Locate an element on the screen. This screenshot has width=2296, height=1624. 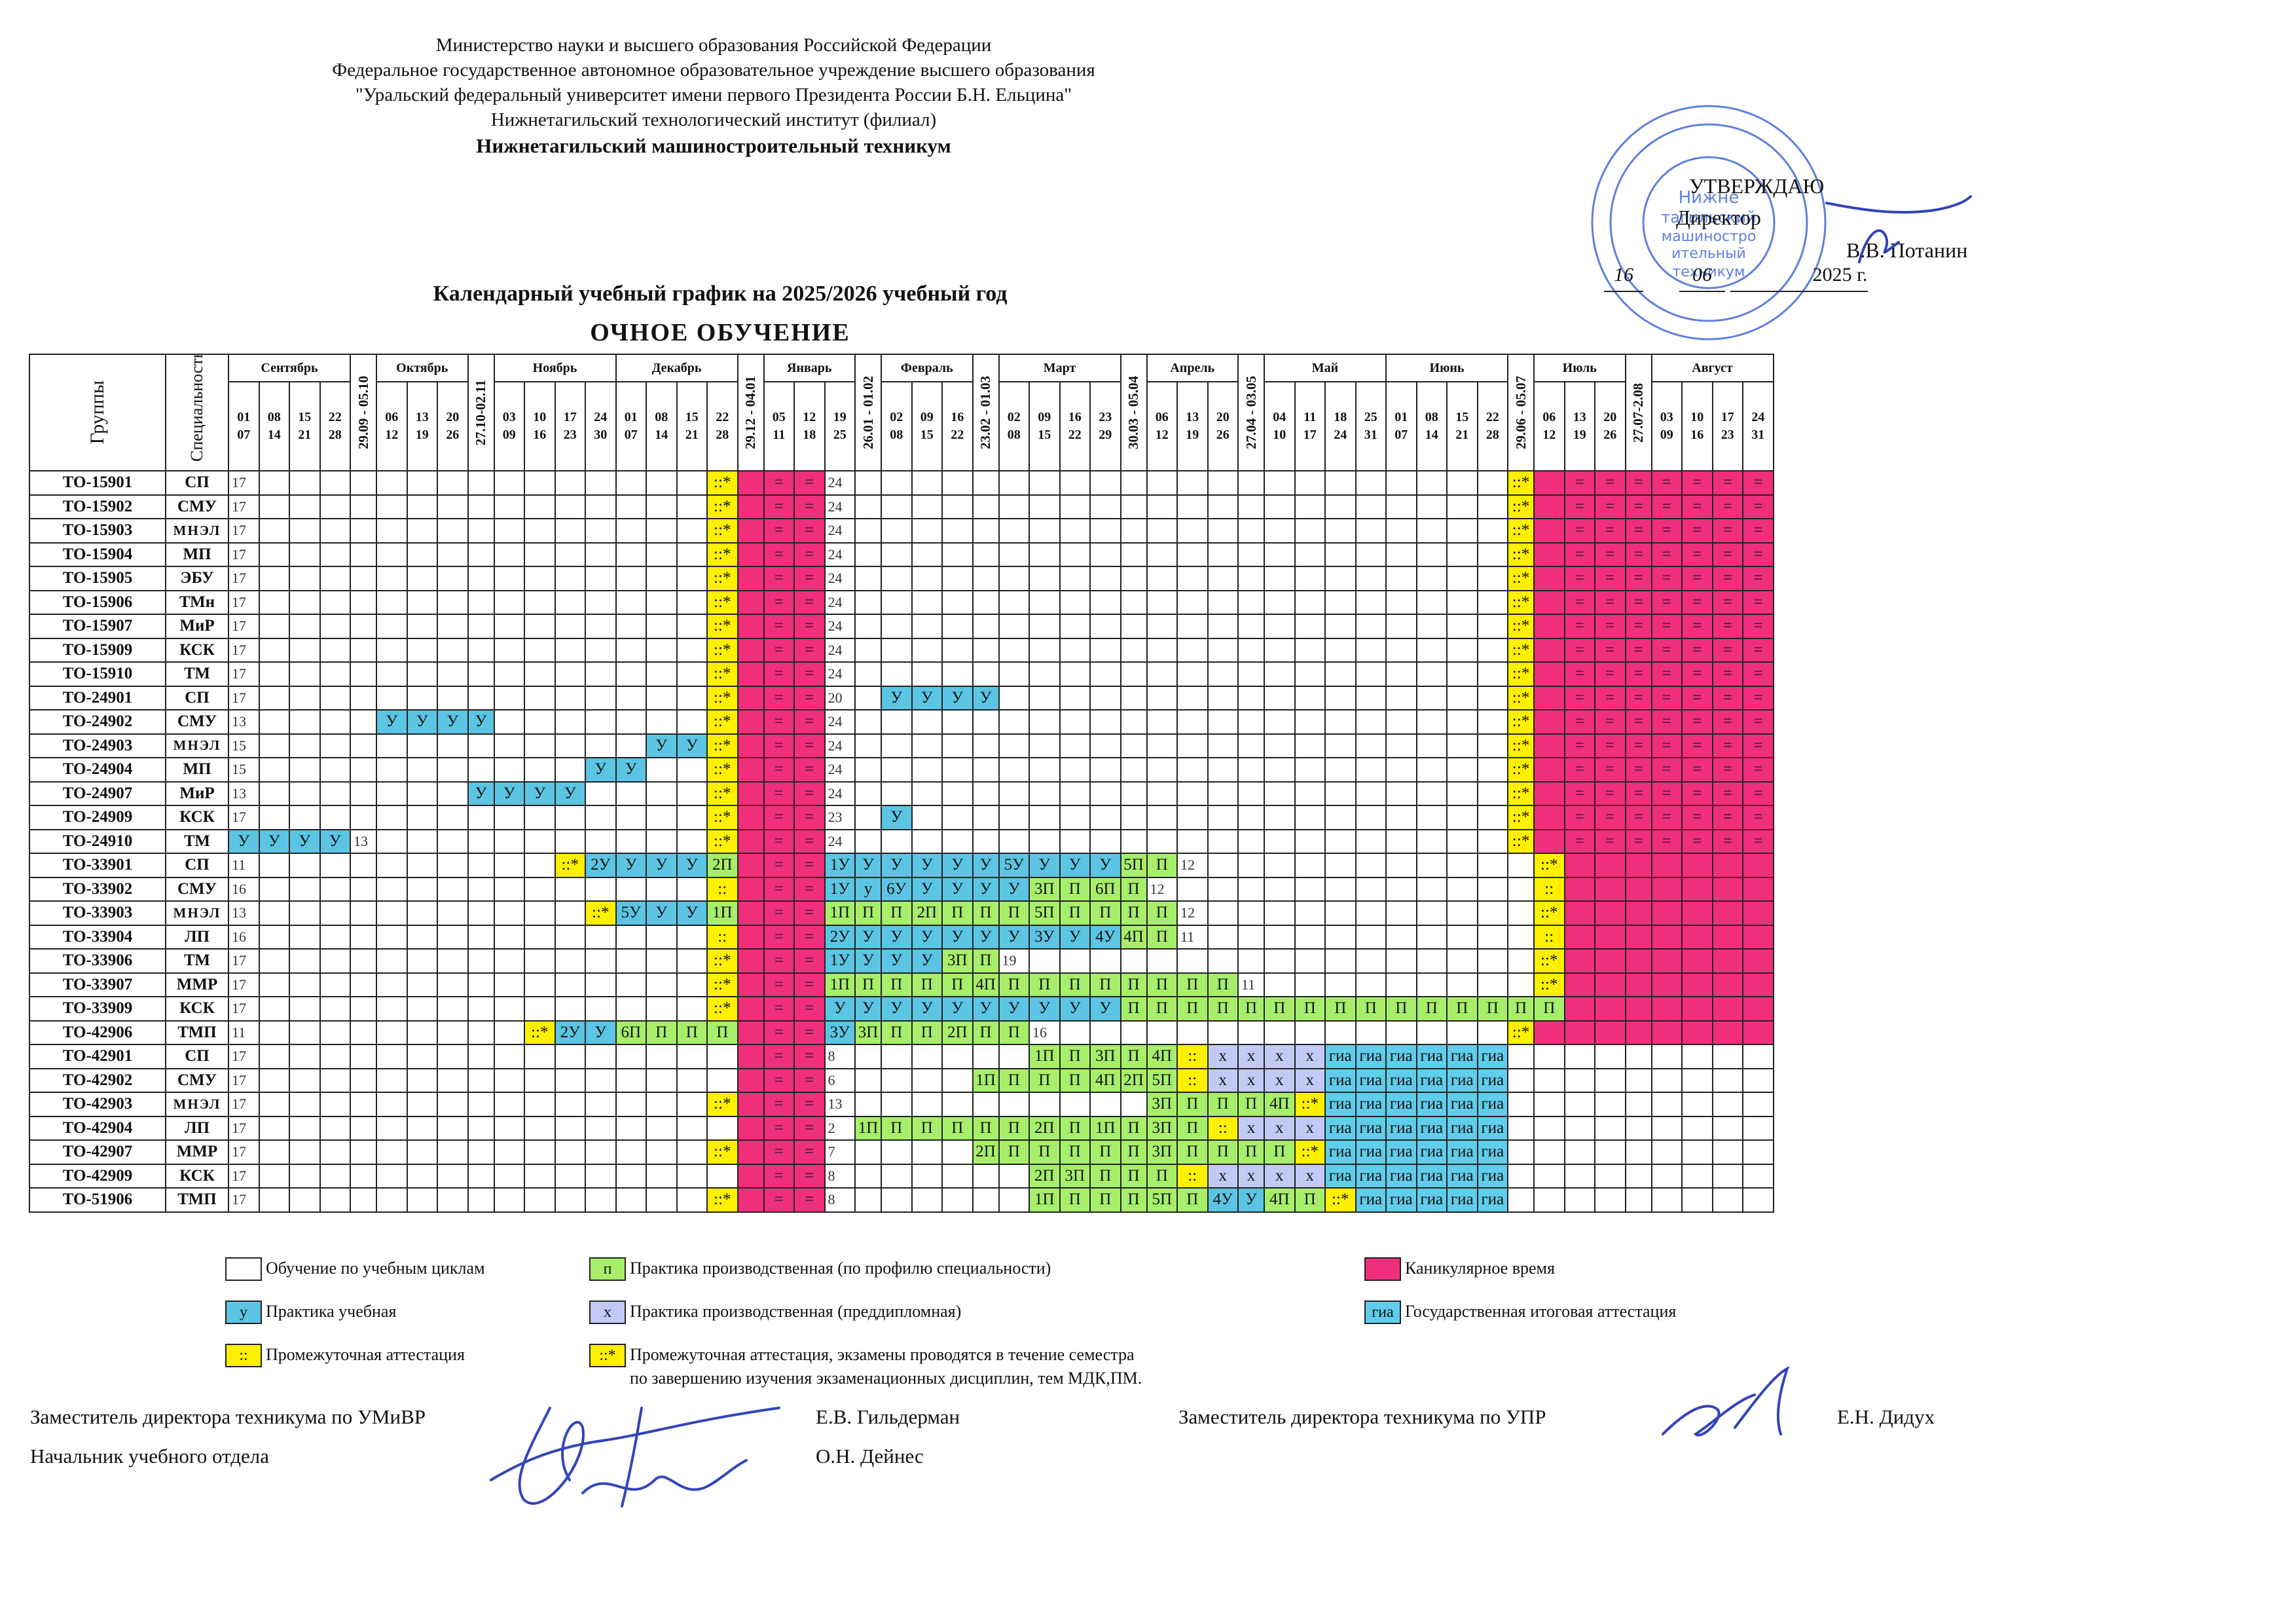
schedule-cell: гиа is located at coordinates (1462, 1152).